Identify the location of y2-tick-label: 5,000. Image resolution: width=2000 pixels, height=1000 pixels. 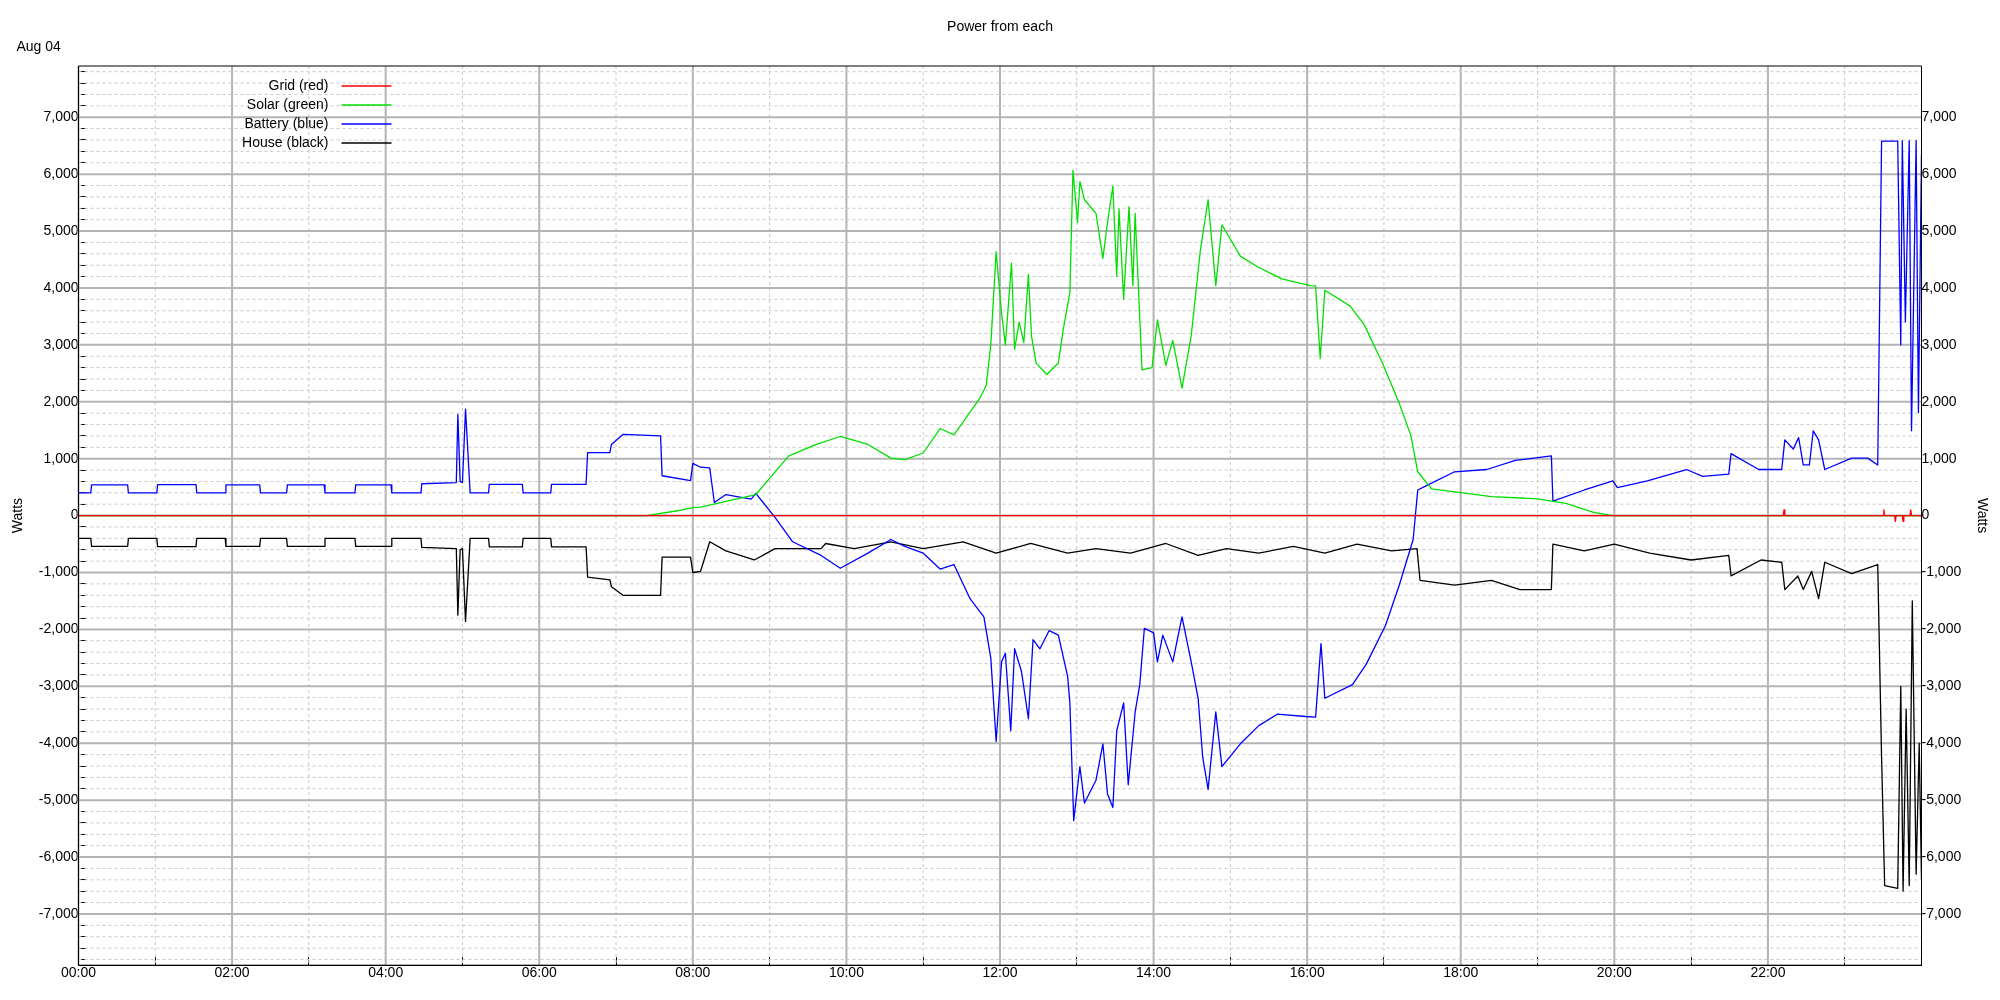
(1939, 229).